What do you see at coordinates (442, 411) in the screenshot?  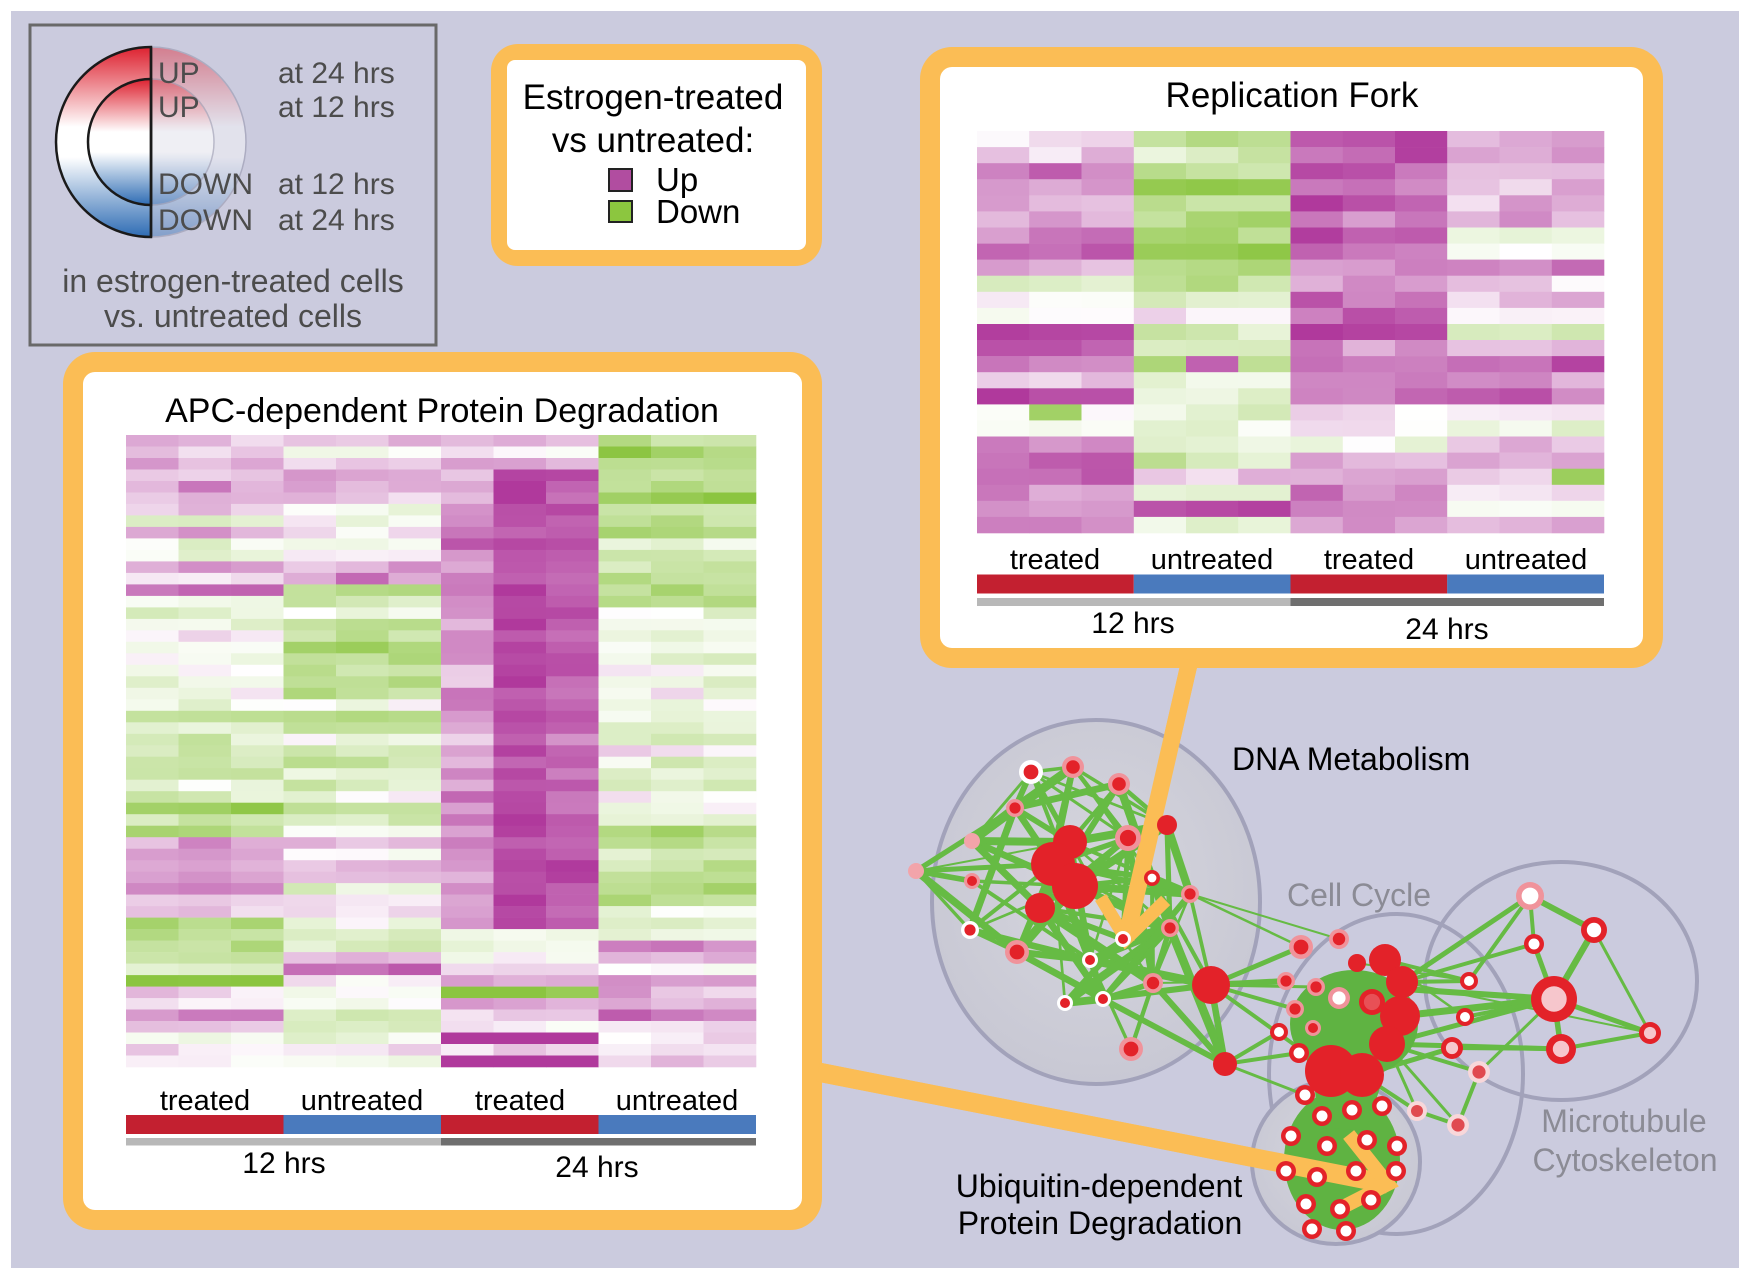 I see `svg-text:APC-dependent Protein Degradat: APC-dependent Protein Degradation` at bounding box center [442, 411].